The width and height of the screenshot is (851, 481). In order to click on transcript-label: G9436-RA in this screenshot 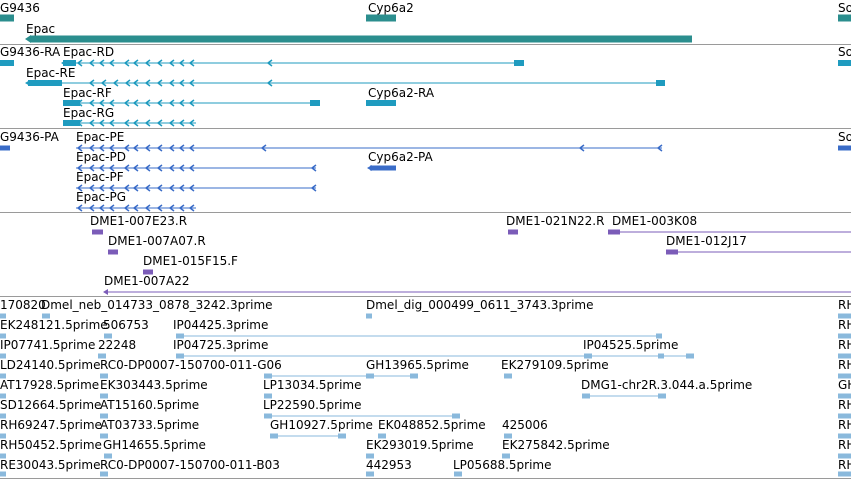, I will do `click(30, 52)`.